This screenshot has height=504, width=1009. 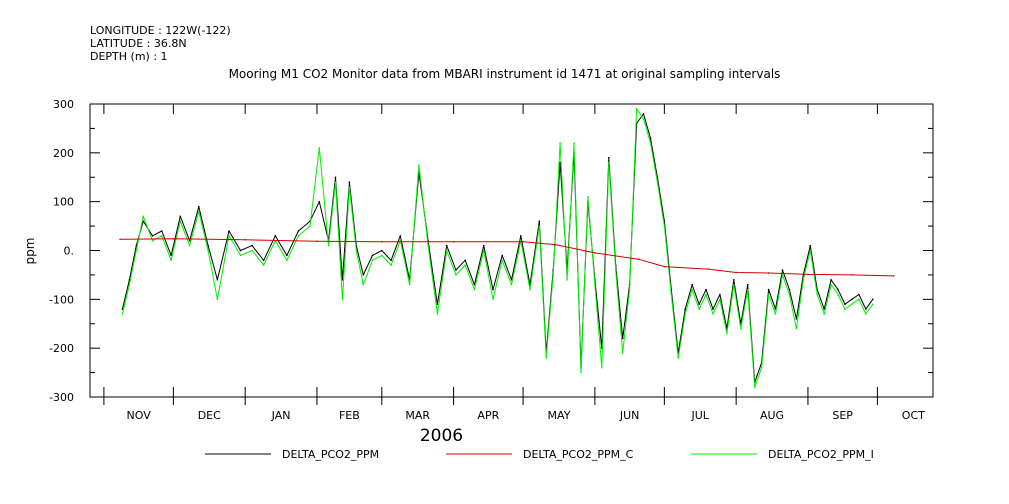 I want to click on y-tick-label: 300, so click(x=63, y=104).